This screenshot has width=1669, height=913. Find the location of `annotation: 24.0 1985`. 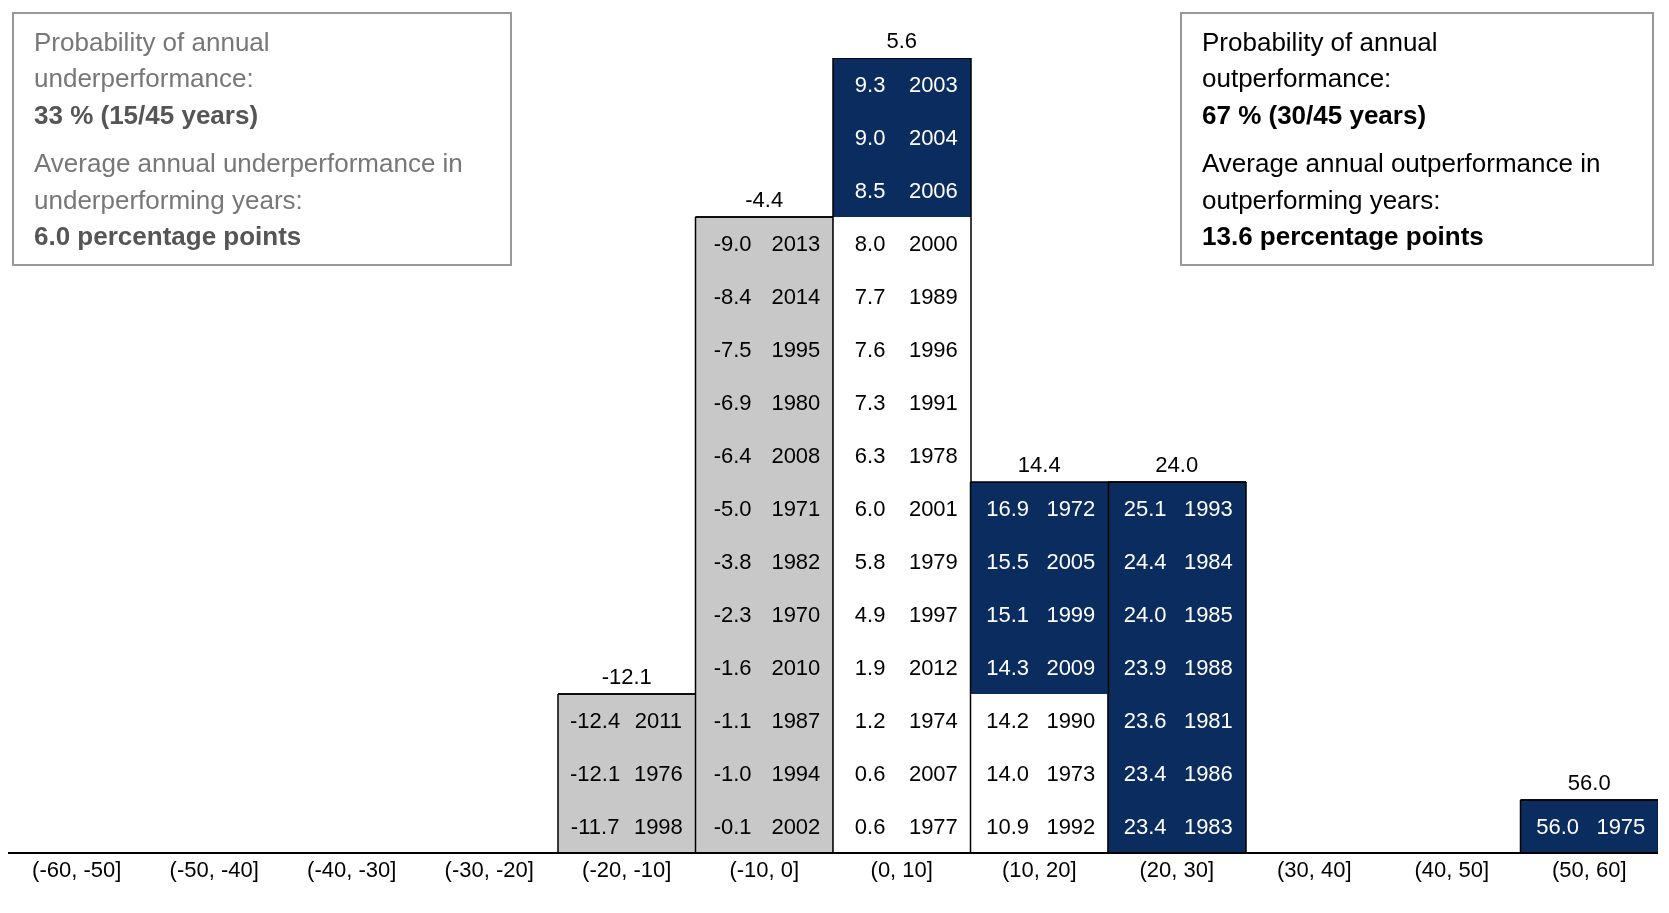

annotation: 24.0 1985 is located at coordinates (1178, 615).